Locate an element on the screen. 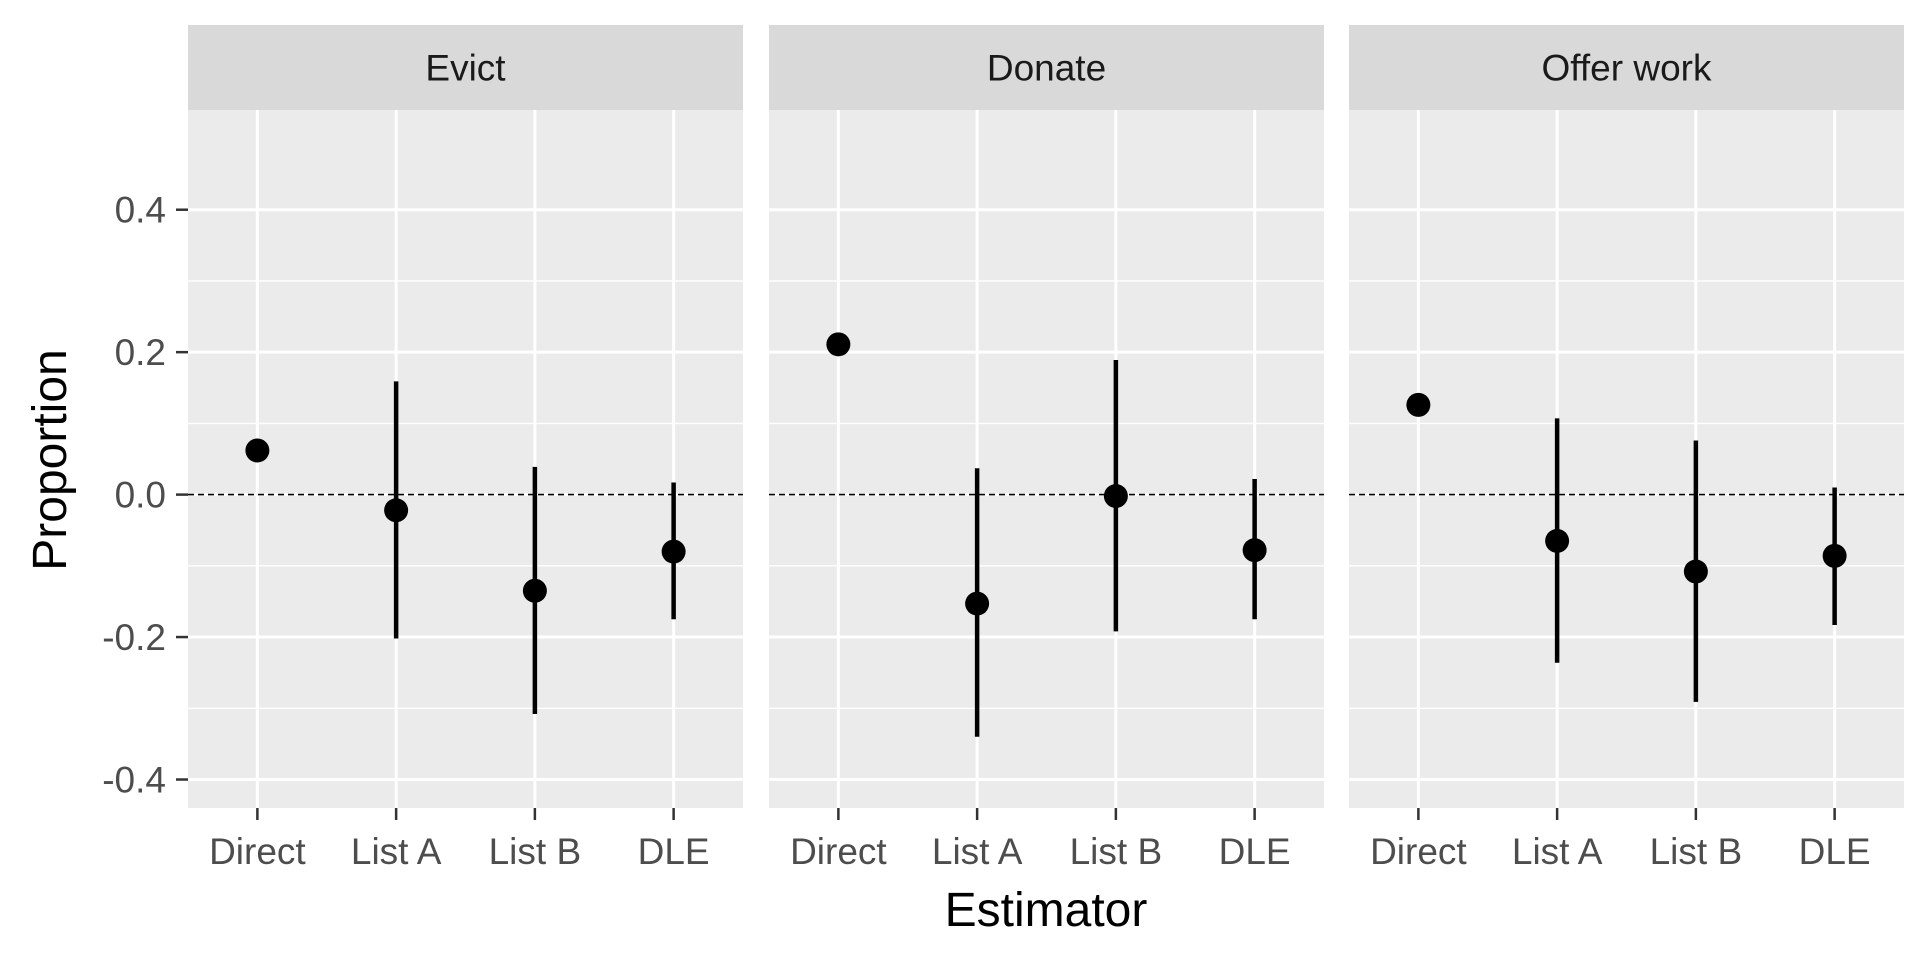 This screenshot has width=1920, height=965. y-axis: -0.4 -0.2 0.0 0.2 0.4 is located at coordinates (145, 495).